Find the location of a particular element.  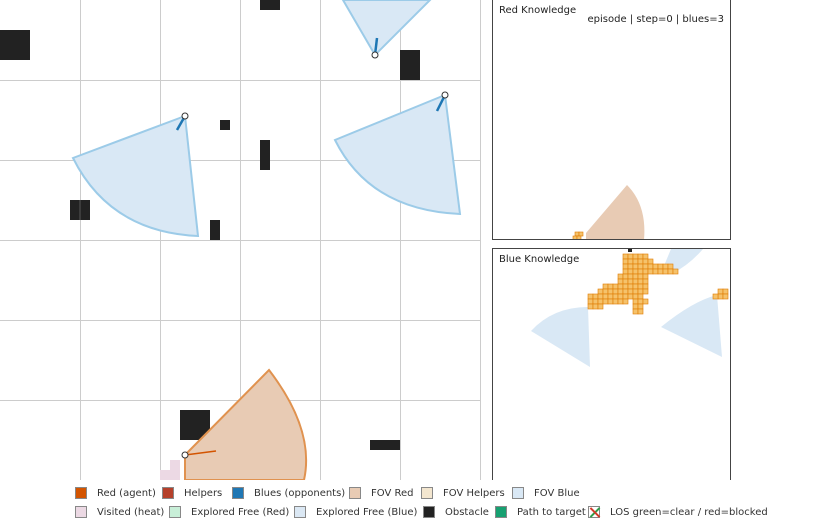

red-knowledge-panel: Red Knowledge episode | step=0 | blues=3 is located at coordinates (611, 120).